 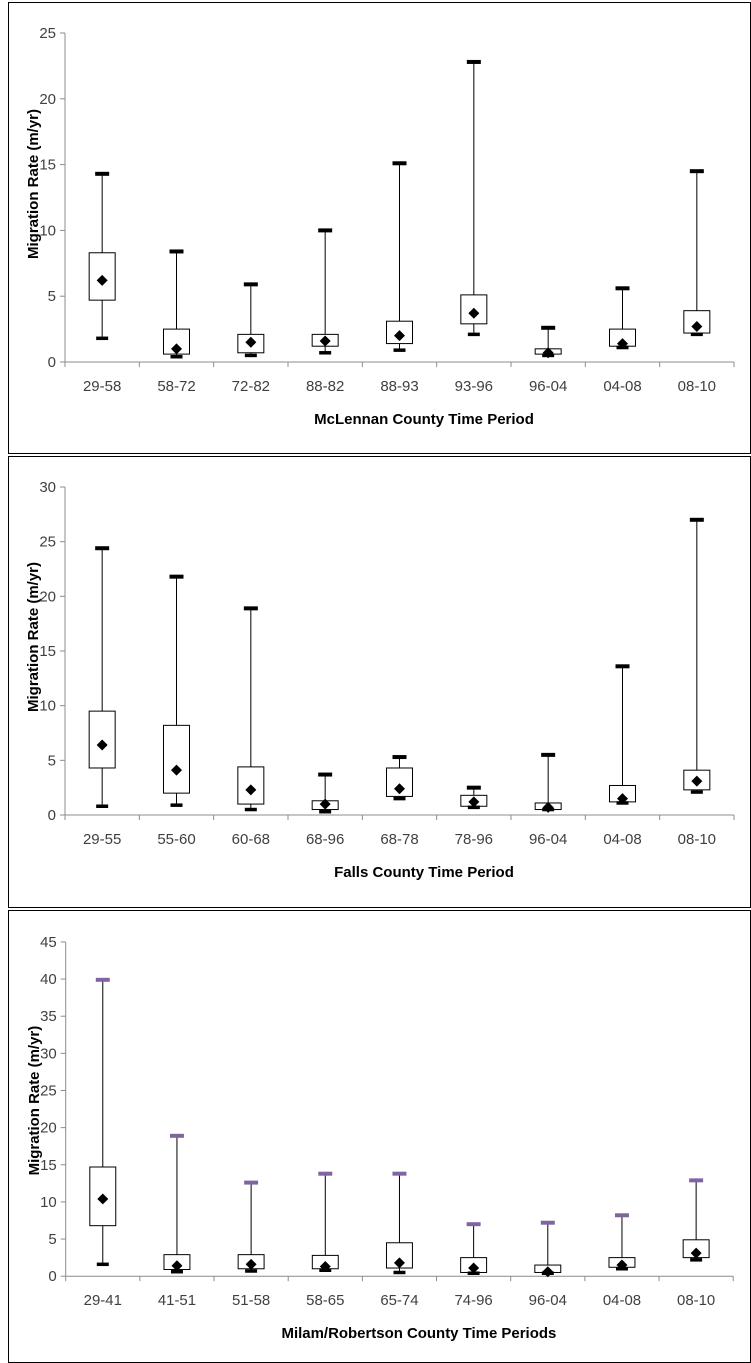 What do you see at coordinates (325, 386) in the screenshot?
I see `x-tick-label: 88-82` at bounding box center [325, 386].